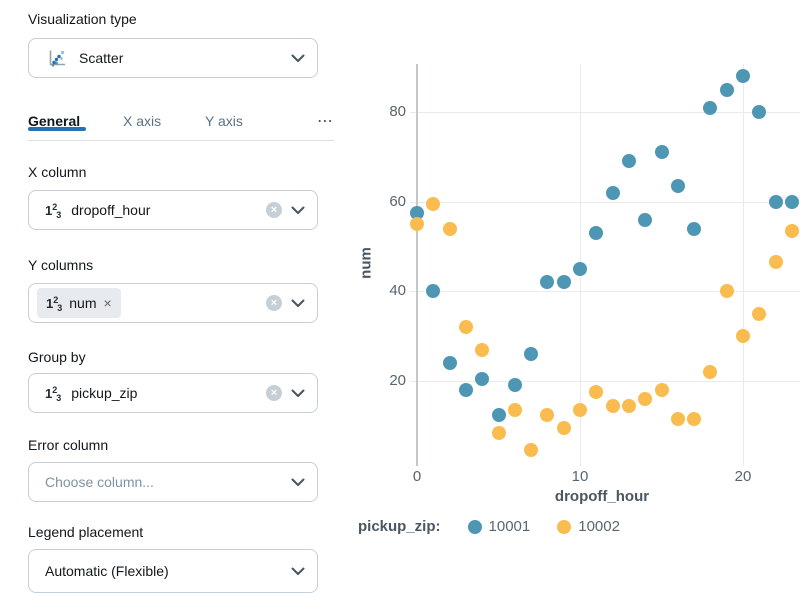  I want to click on chart-legend: pickup_zip: 10001 10002, so click(489, 526).